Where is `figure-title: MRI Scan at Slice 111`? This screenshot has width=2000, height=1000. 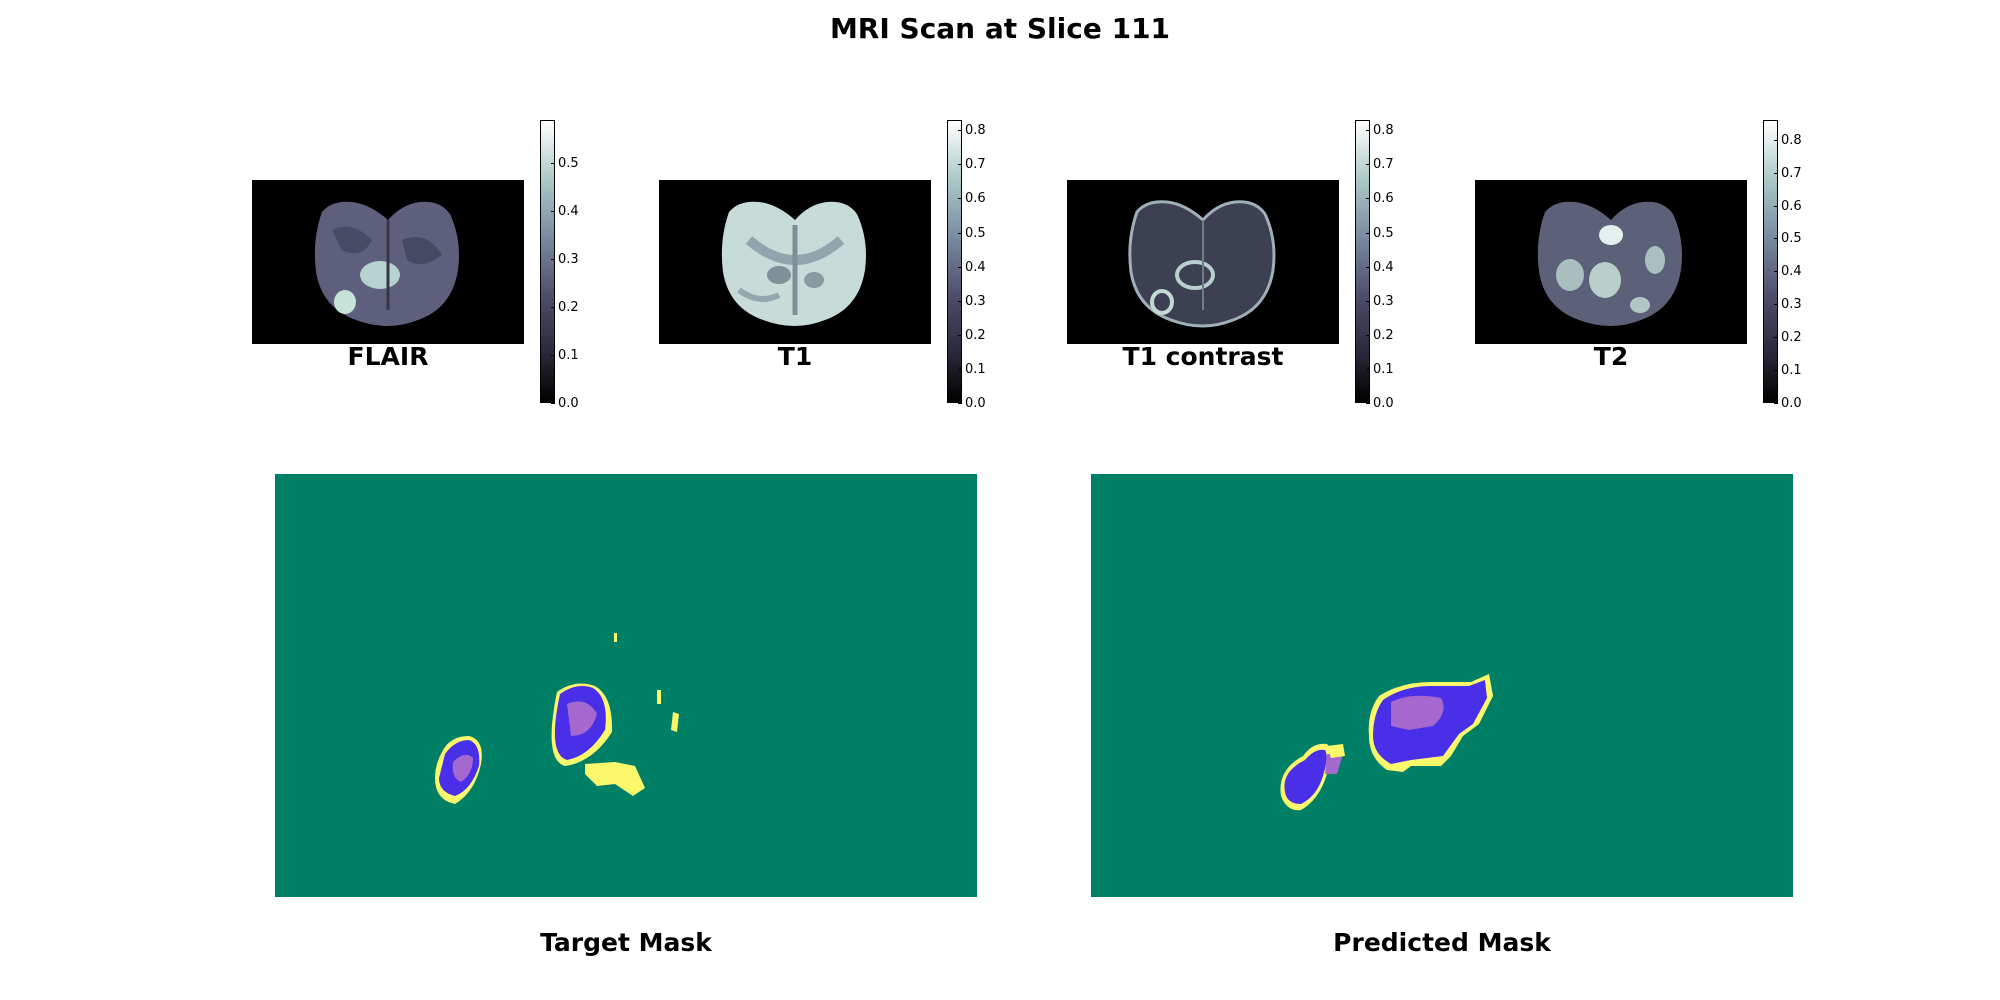 figure-title: MRI Scan at Slice 111 is located at coordinates (1000, 28).